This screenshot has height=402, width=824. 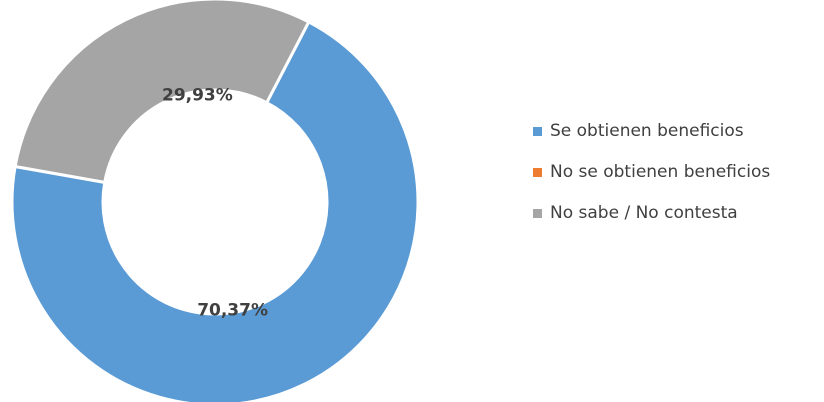 I want to click on legend-item-no-se-obtienen-beneficios: No se obtienen beneficios, so click(x=678, y=172).